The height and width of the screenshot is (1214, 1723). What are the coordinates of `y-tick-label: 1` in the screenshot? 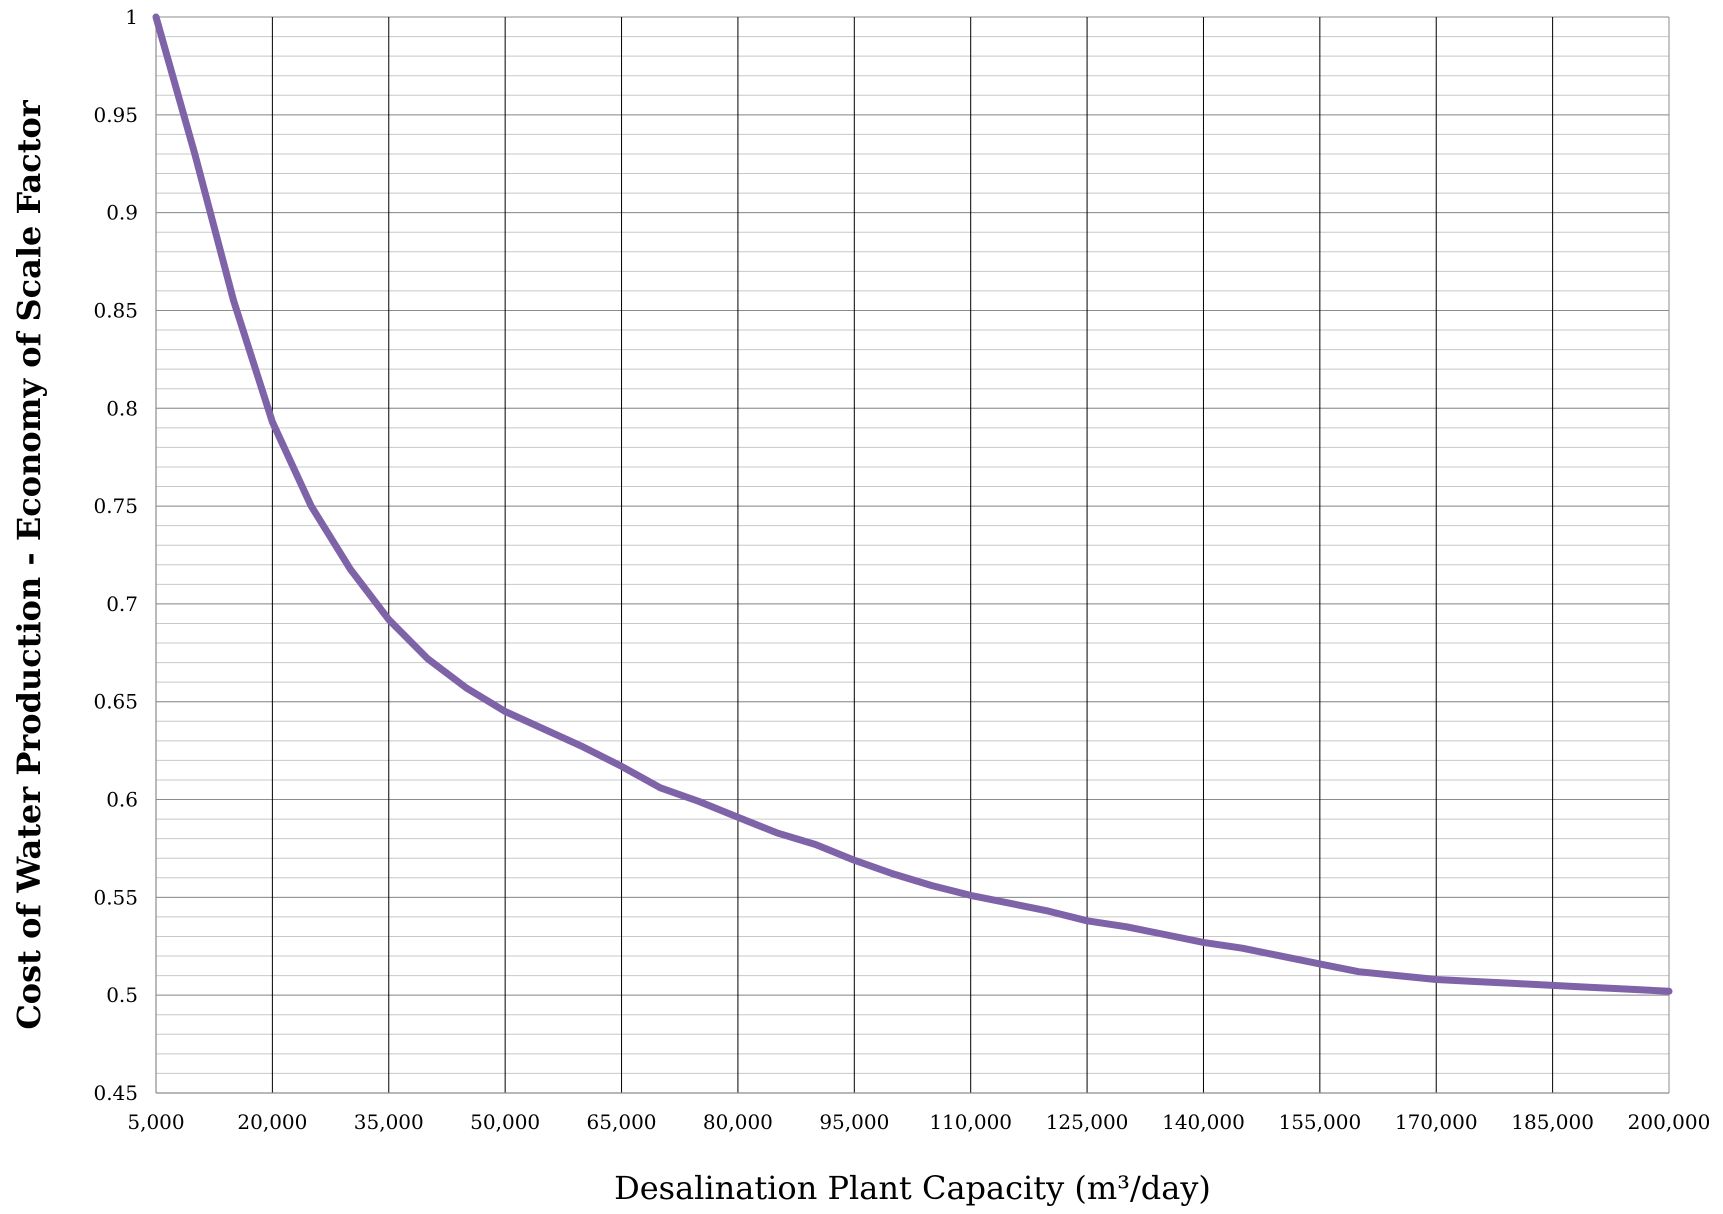 It's located at (131, 17).